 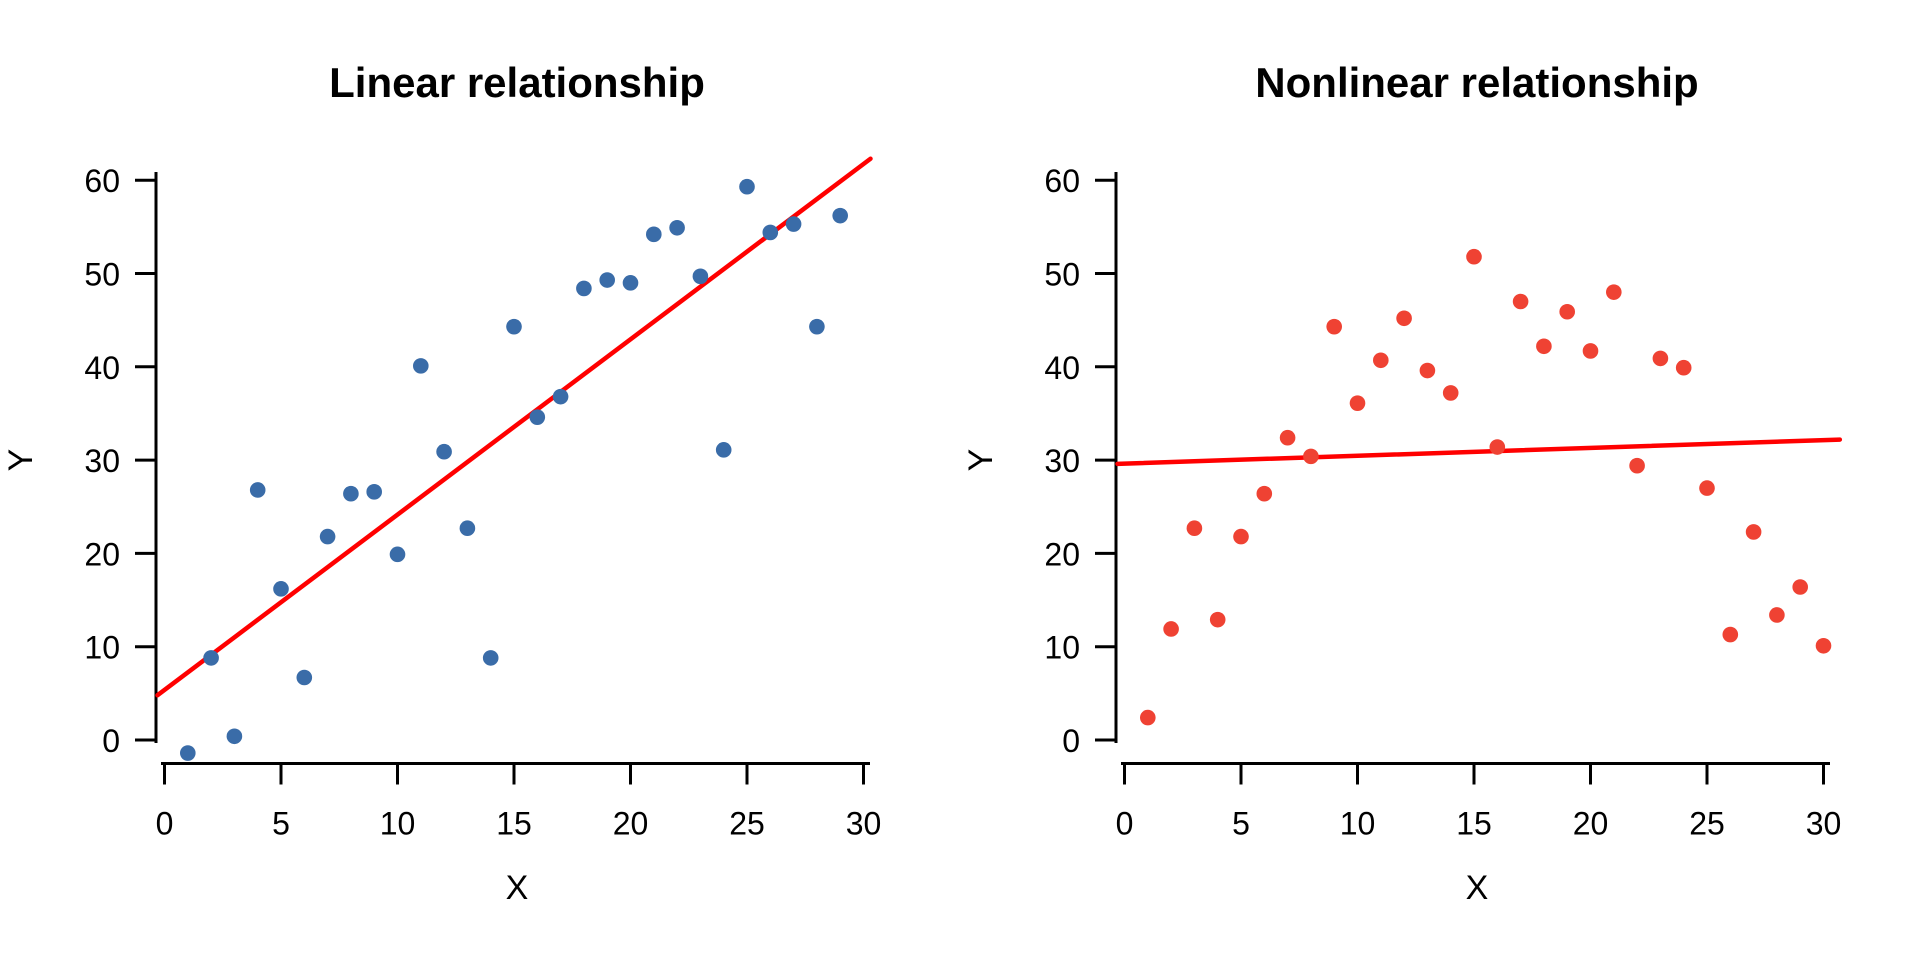 What do you see at coordinates (1479, 452) in the screenshot?
I see `trend-line` at bounding box center [1479, 452].